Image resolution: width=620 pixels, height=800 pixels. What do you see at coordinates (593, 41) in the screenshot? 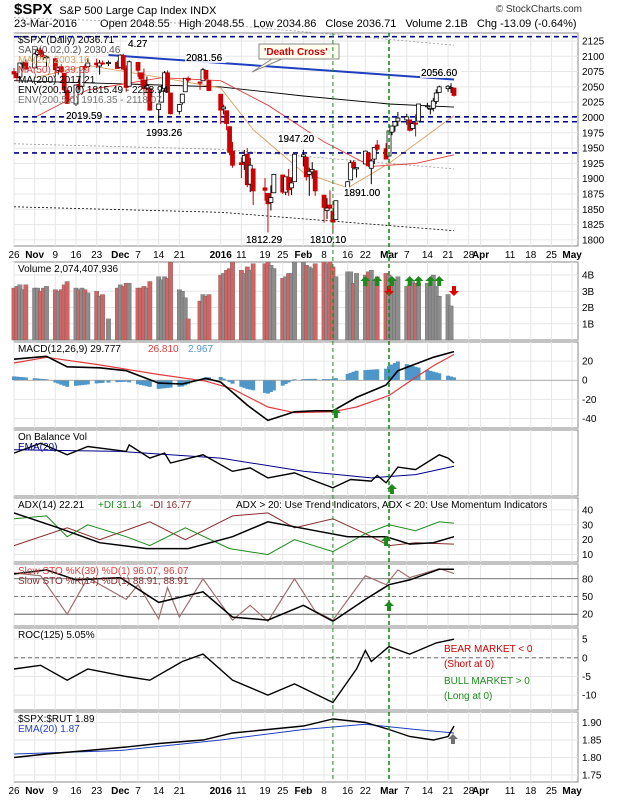
I see `y-tick-label: 2125` at bounding box center [593, 41].